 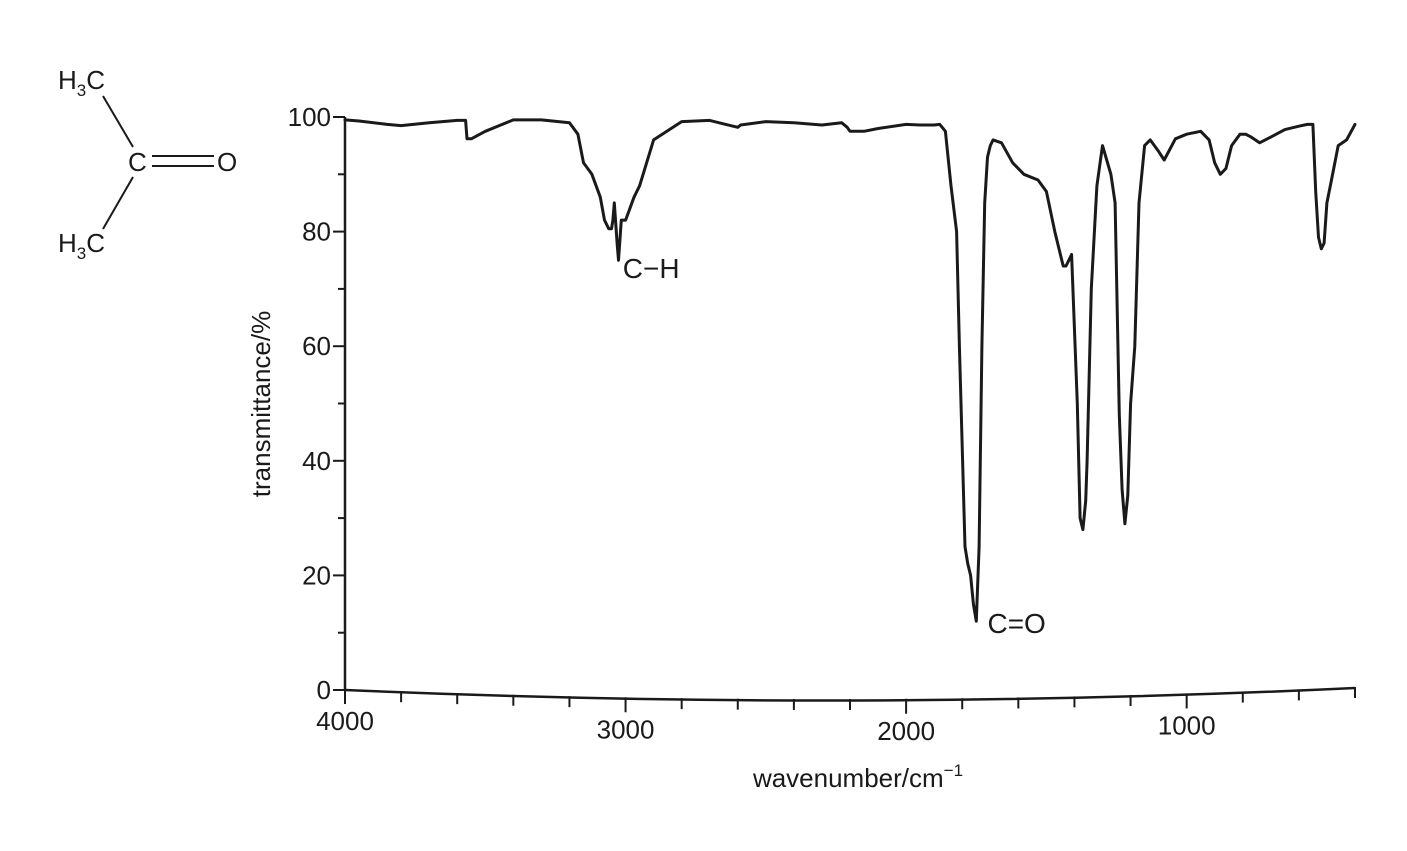 I want to click on x-axis-title: wavenumber/cm−1, so click(x=857, y=777).